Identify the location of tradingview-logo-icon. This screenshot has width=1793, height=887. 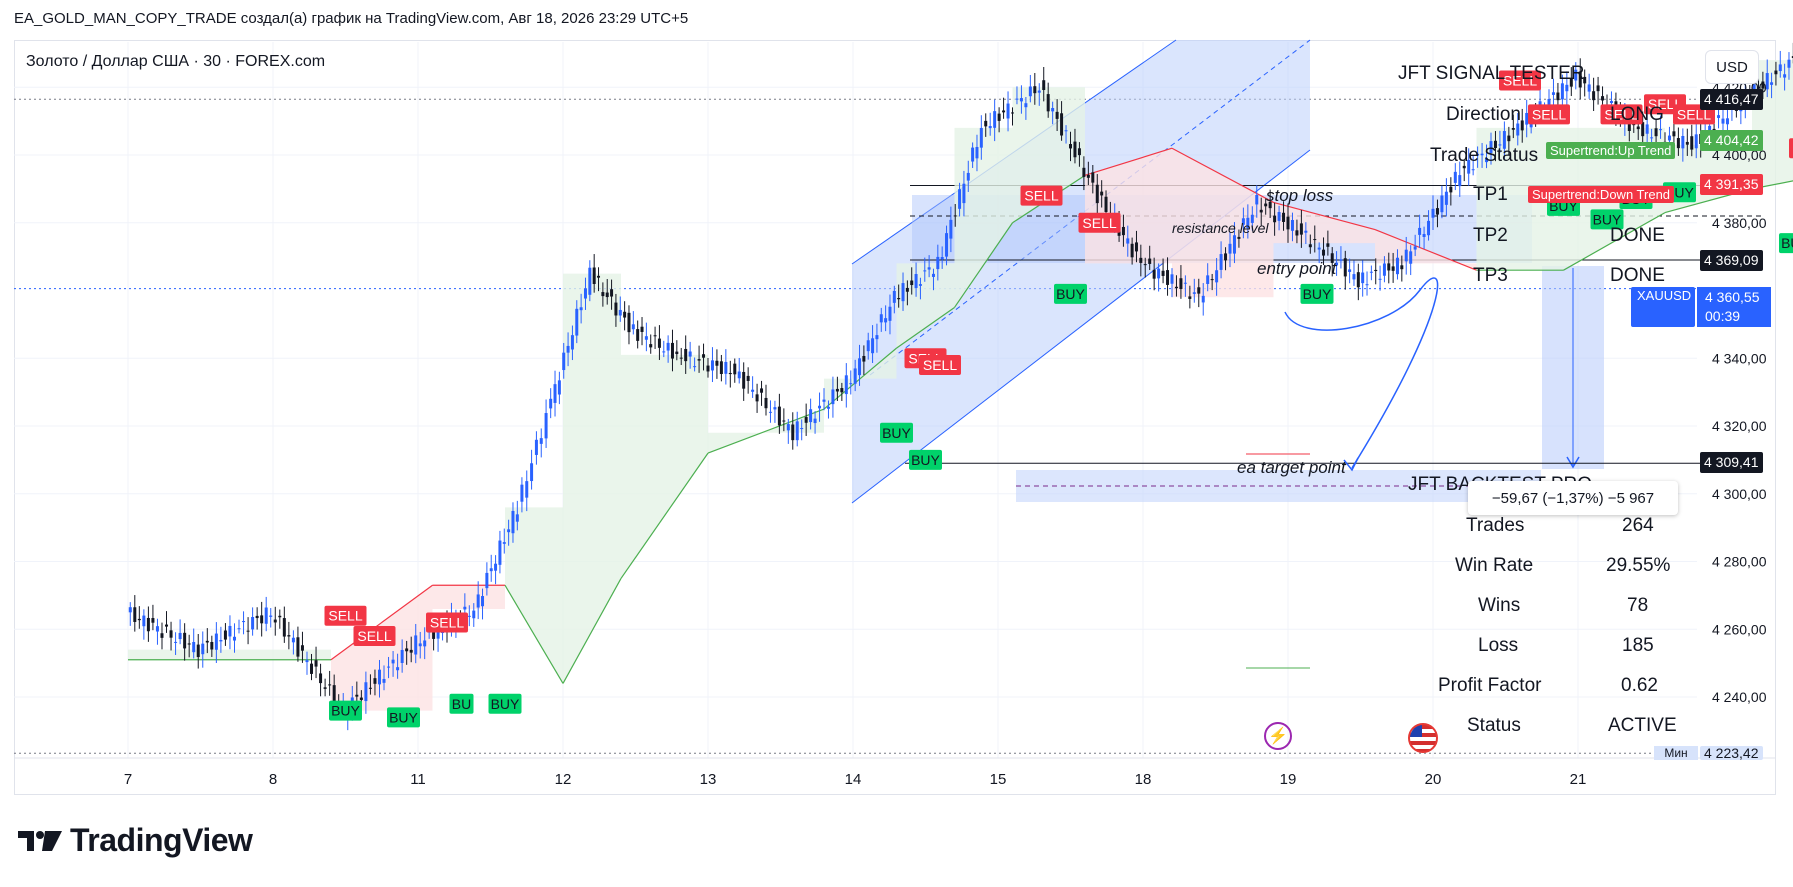
(40, 840).